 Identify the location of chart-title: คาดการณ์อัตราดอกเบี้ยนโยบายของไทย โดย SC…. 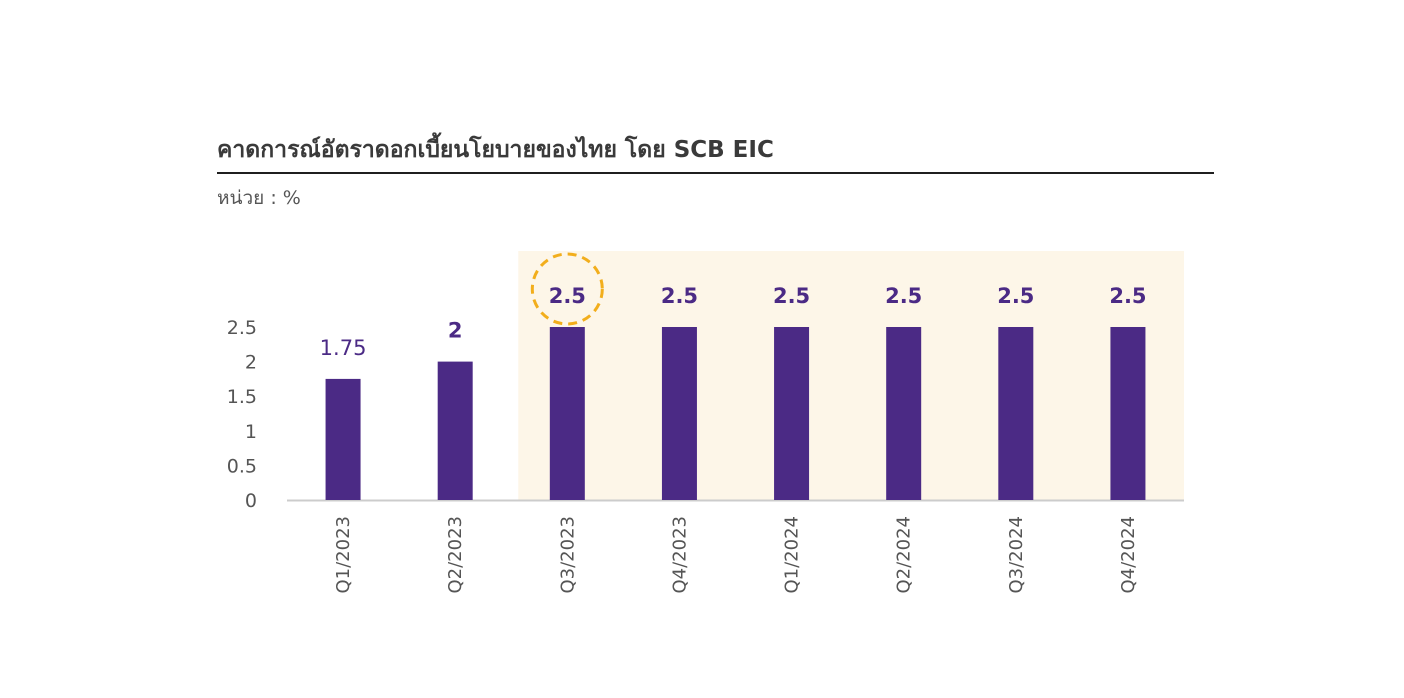
(495, 150).